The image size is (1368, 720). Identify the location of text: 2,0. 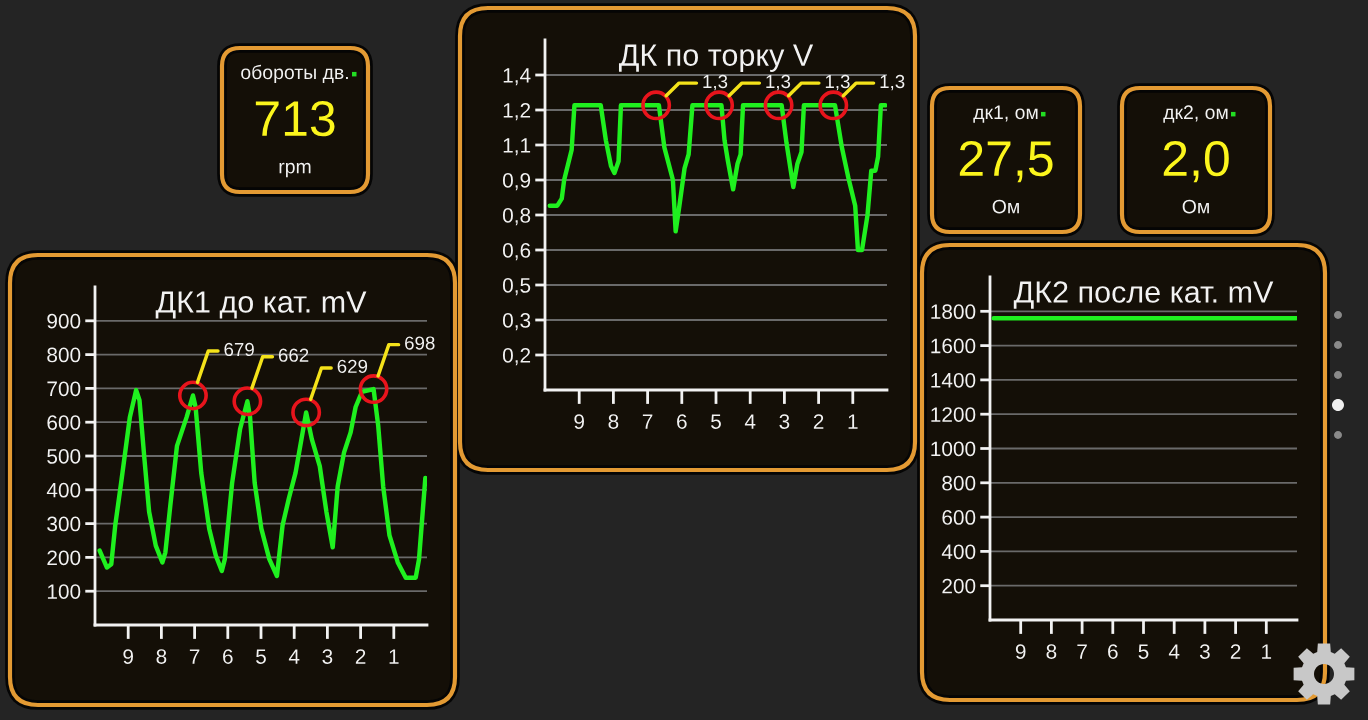
(1196, 161).